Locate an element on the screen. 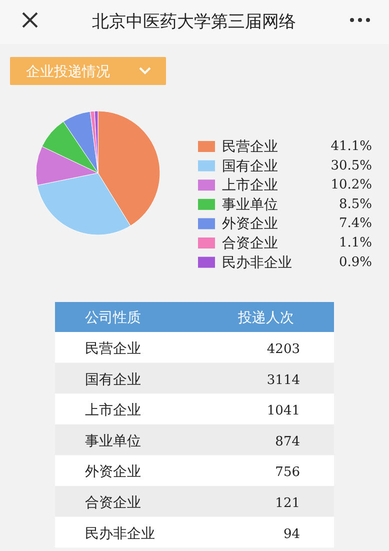 Image resolution: width=389 pixels, height=551 pixels. category-label: 合资企业 is located at coordinates (113, 503).